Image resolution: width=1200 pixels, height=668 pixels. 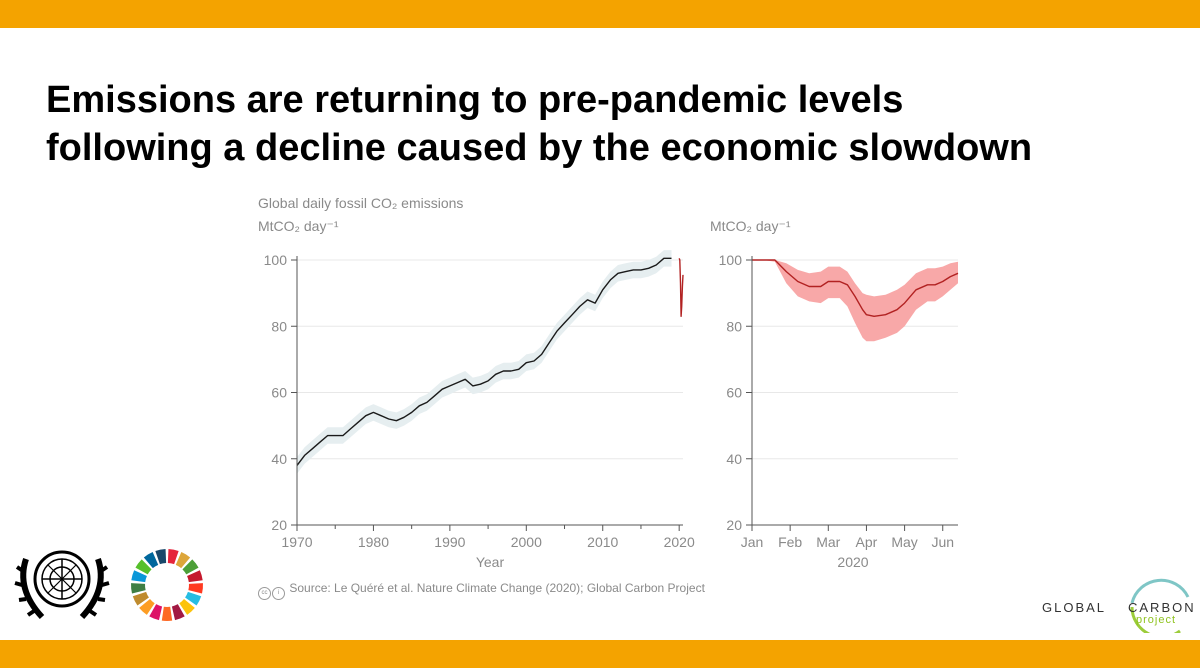 I want to click on x-tick-label: 1980, so click(x=373, y=542).